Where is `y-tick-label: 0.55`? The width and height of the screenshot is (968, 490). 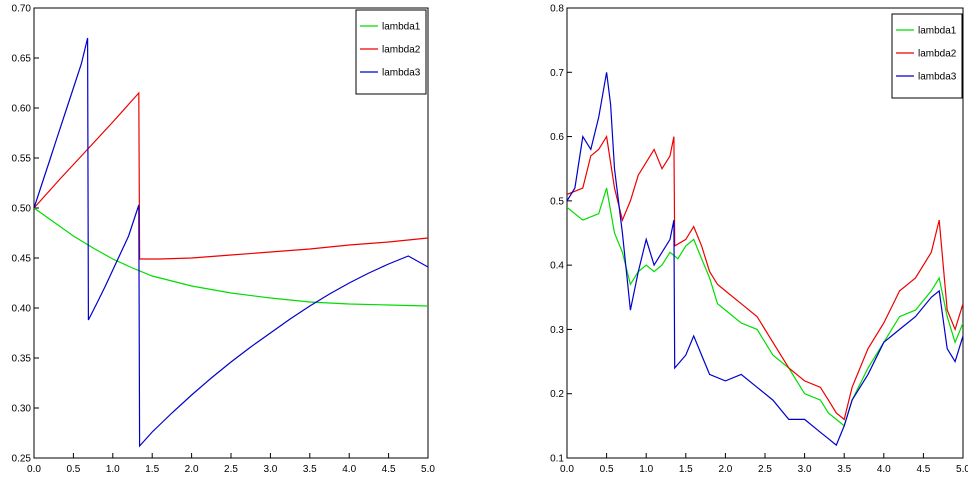
y-tick-label: 0.55 is located at coordinates (22, 159).